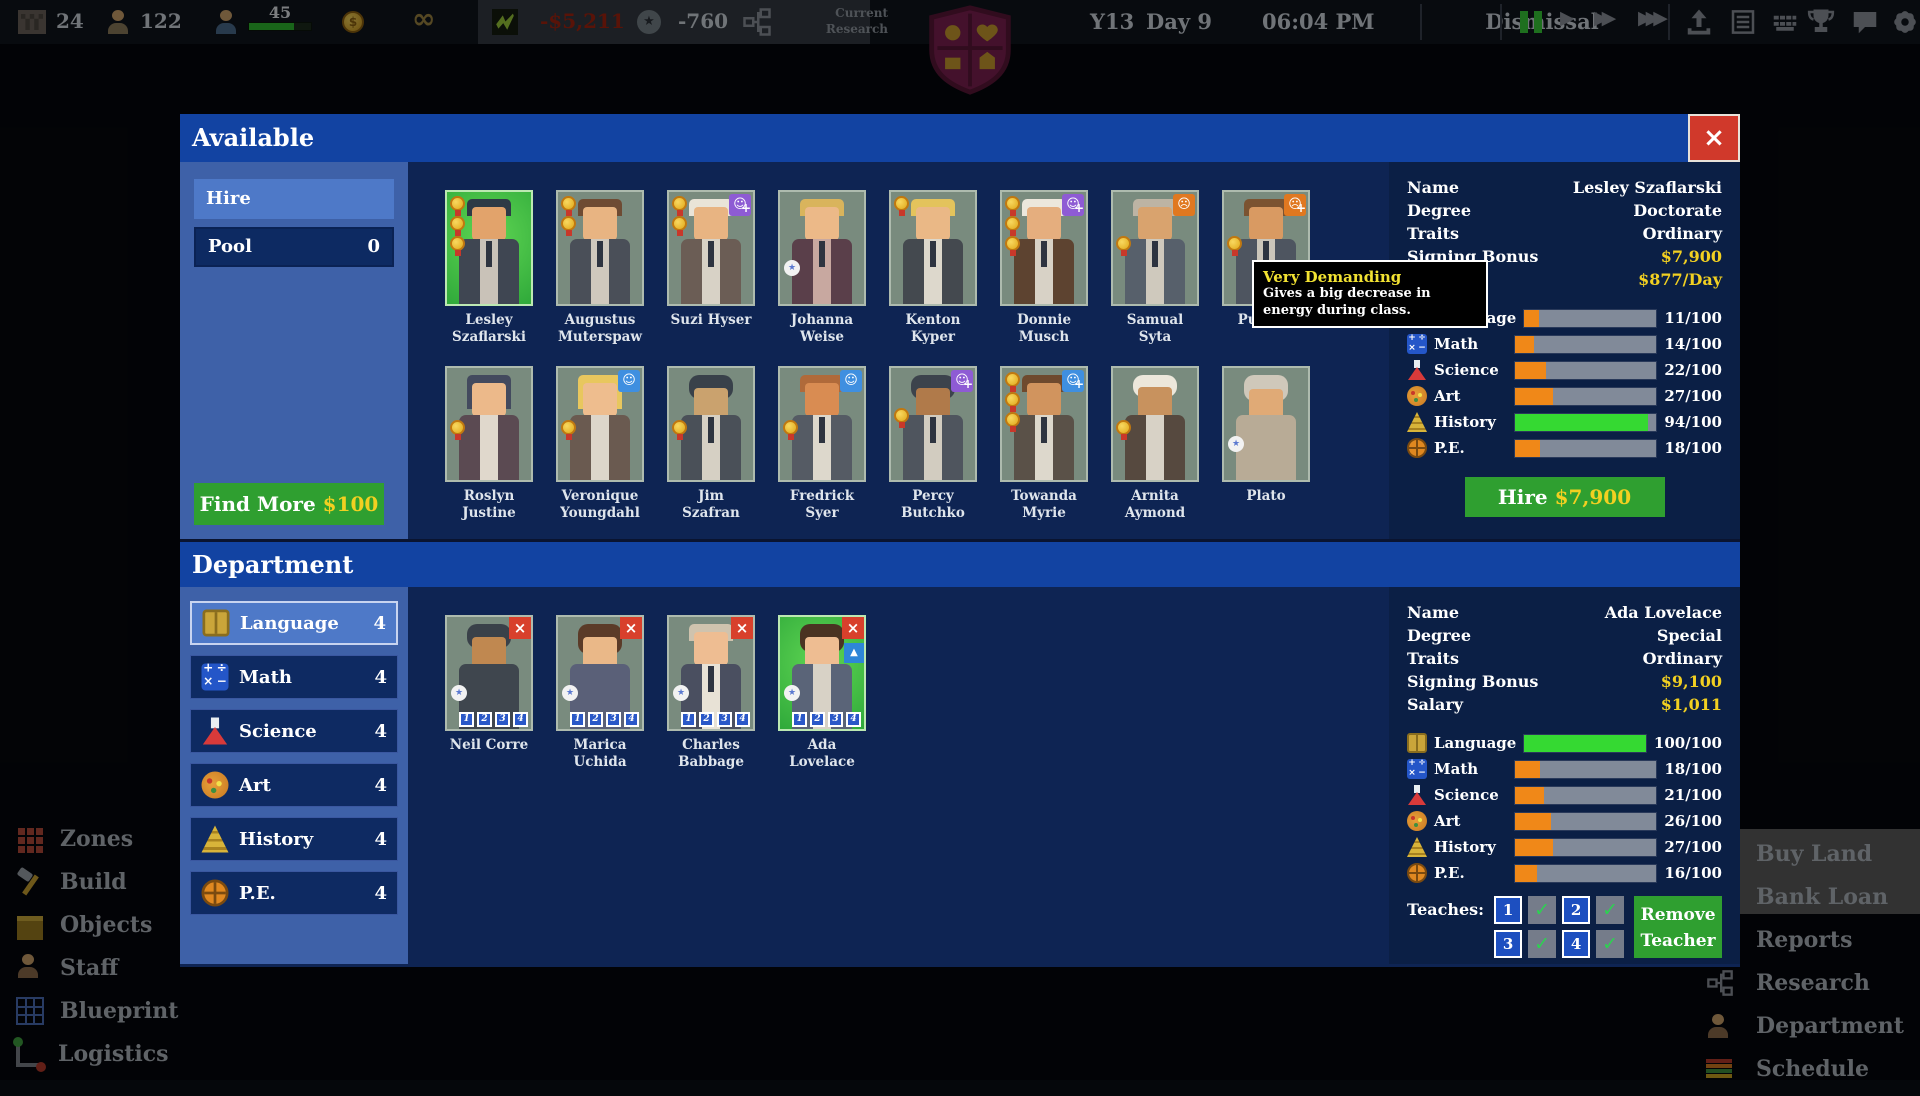 This screenshot has height=1096, width=1920. What do you see at coordinates (1184, 205) in the screenshot?
I see `anger-badge-icon: ☹` at bounding box center [1184, 205].